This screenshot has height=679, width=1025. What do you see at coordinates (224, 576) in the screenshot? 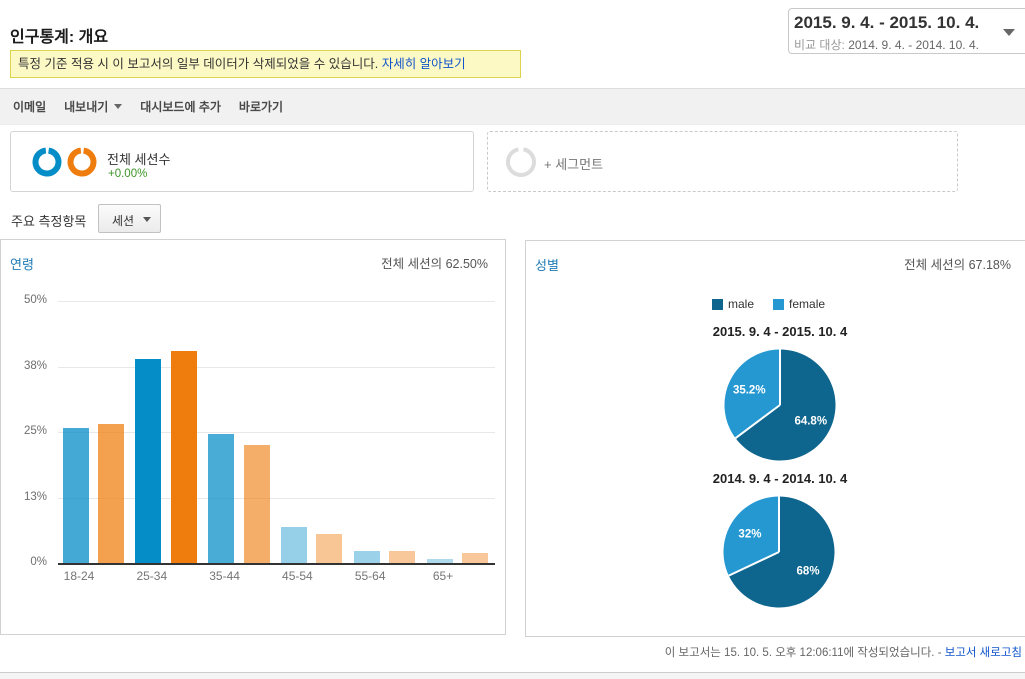
I see `x-axis-category-label: 35-44` at bounding box center [224, 576].